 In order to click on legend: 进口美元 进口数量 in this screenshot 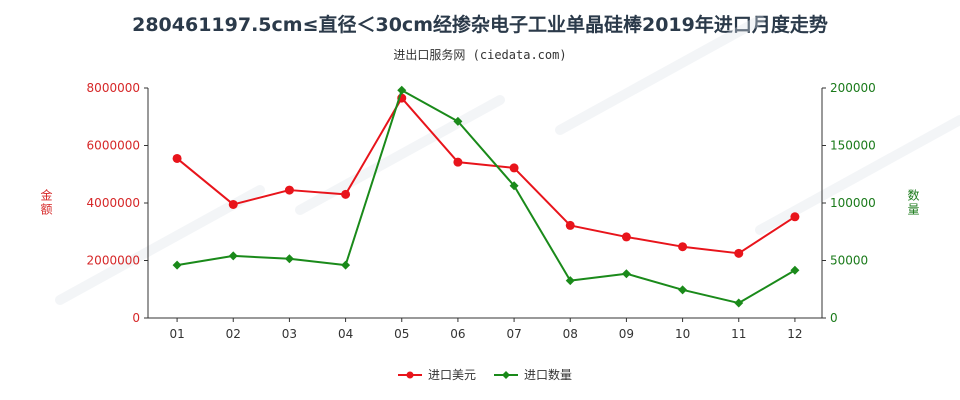, I will do `click(485, 374)`.